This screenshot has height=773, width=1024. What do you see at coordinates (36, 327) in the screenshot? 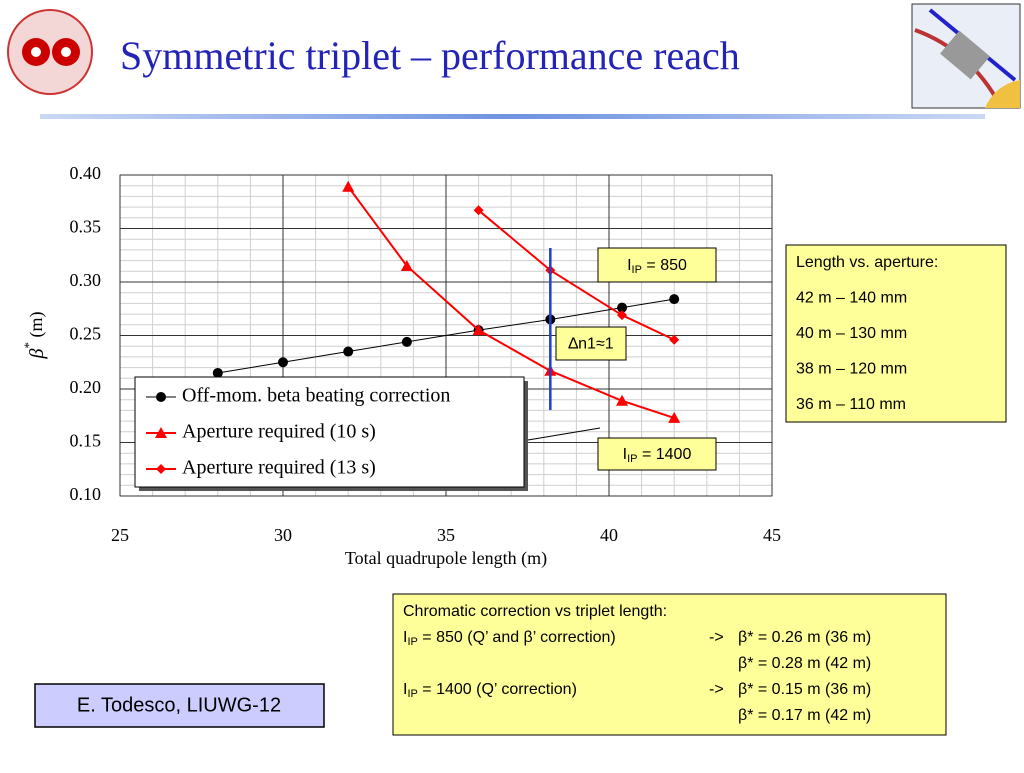
I see `text-part: (m)` at bounding box center [36, 327].